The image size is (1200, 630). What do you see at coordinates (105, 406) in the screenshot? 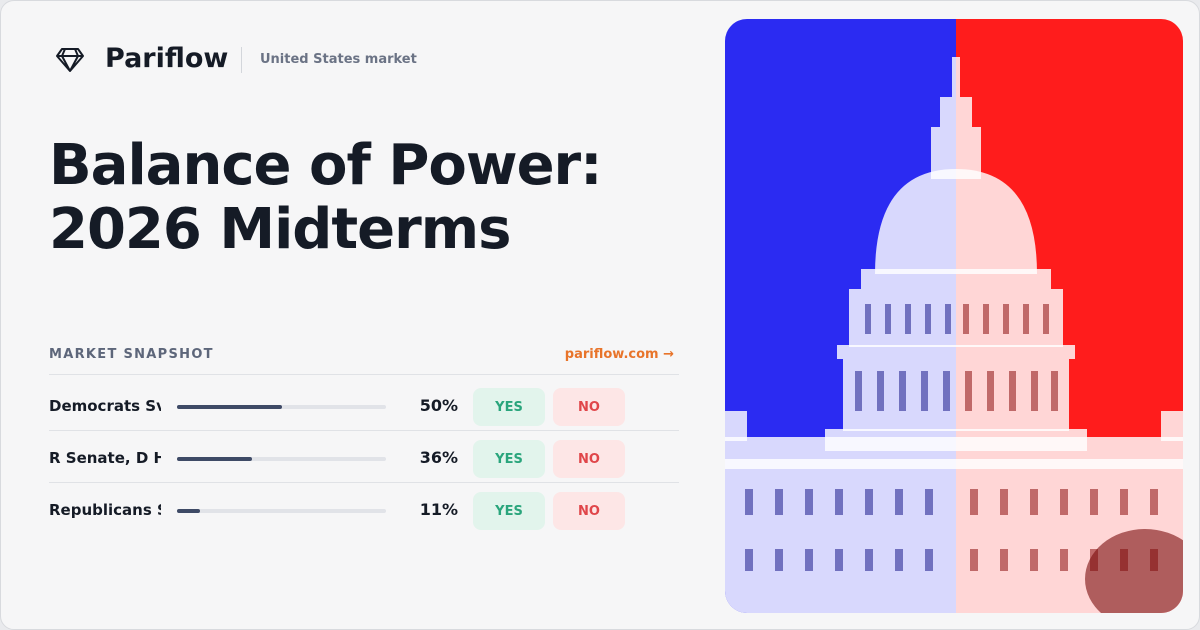
I see `market-name: Democrats Sv` at bounding box center [105, 406].